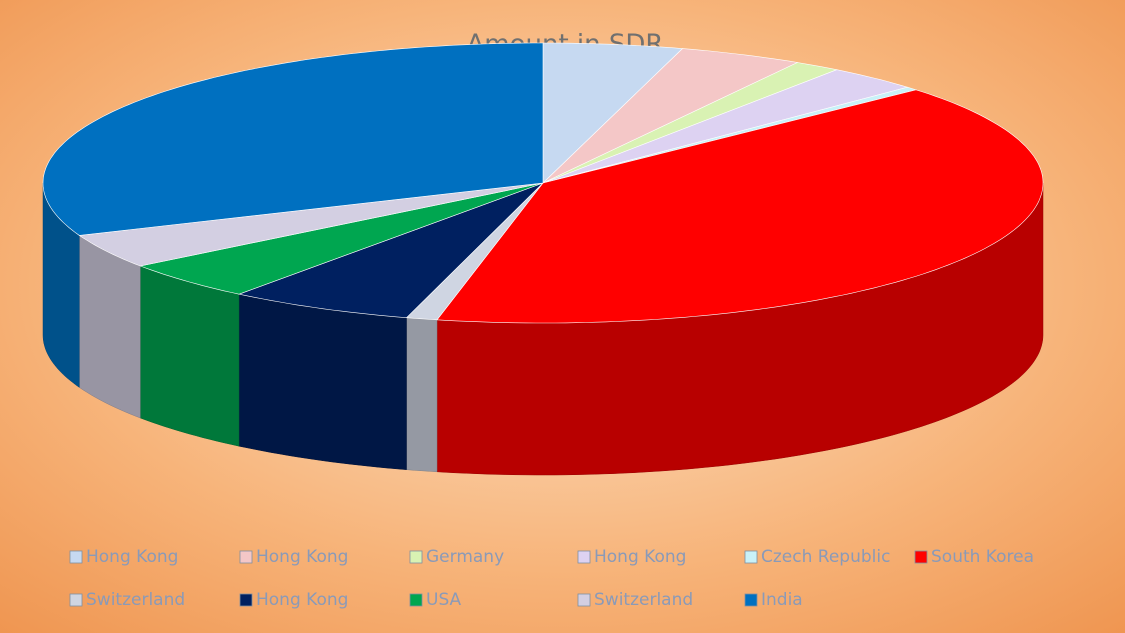 Image resolution: width=1125 pixels, height=633 pixels. Describe the element at coordinates (782, 600) in the screenshot. I see `legend-label: India` at that location.